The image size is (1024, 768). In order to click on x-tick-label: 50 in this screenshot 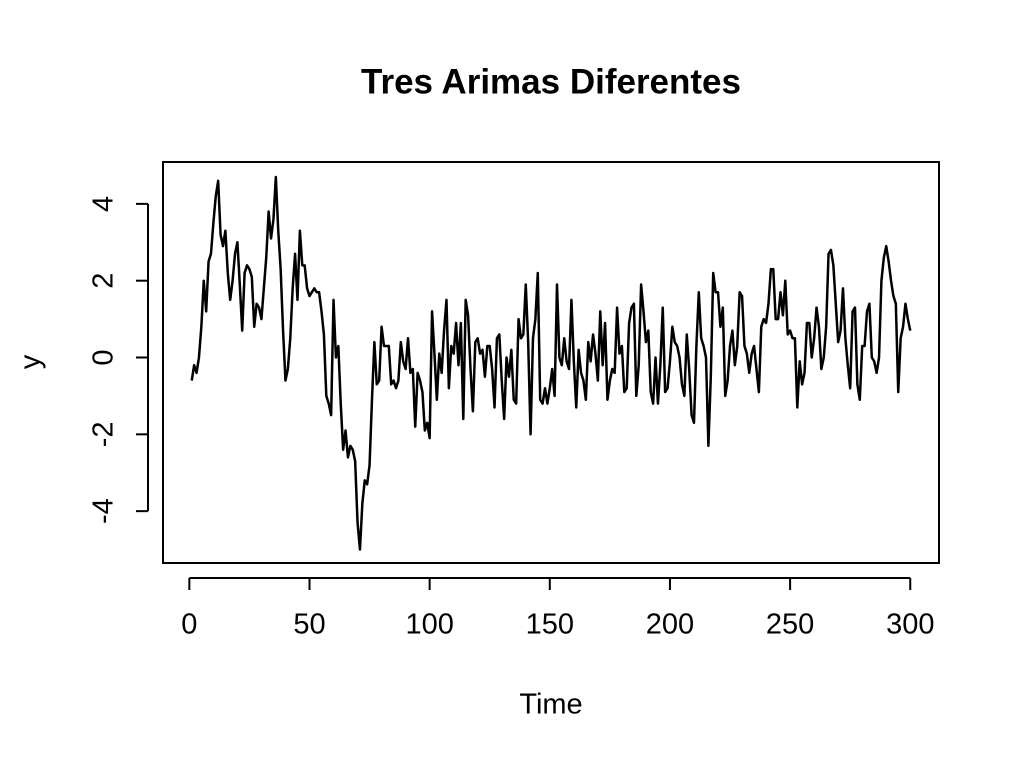, I will do `click(309, 625)`.